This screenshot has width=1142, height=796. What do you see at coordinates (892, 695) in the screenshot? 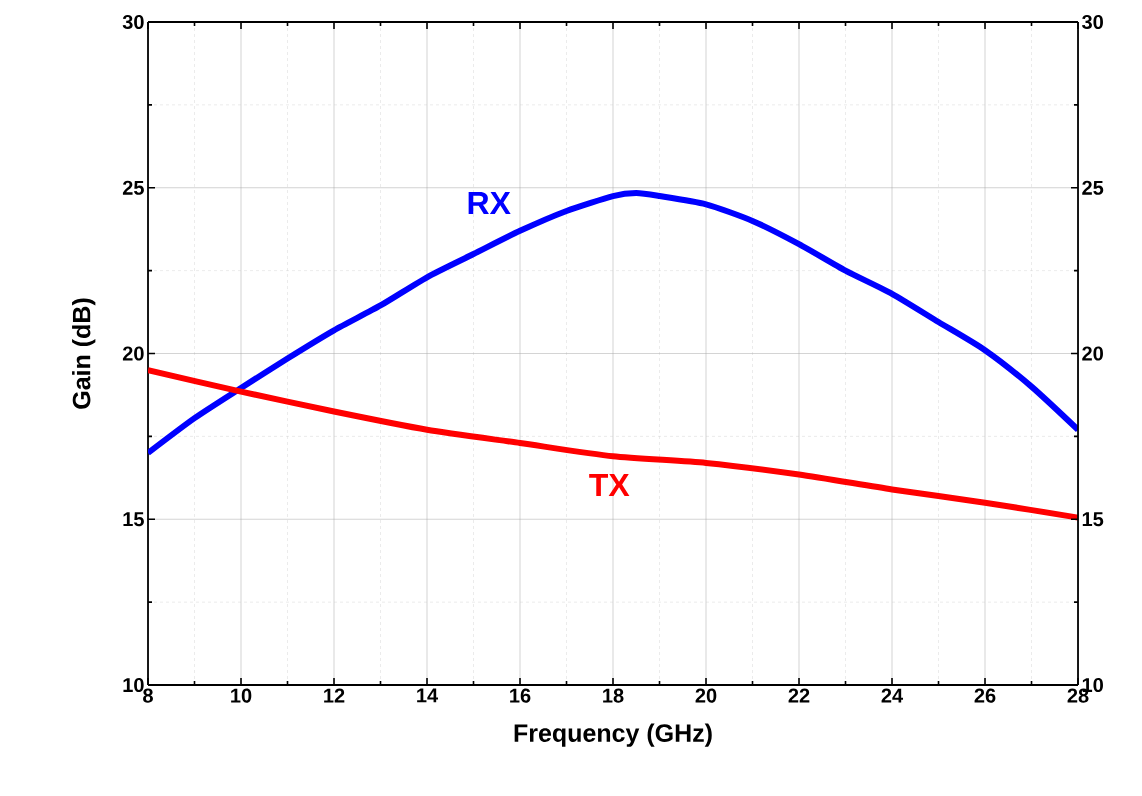
I see `x-tick-label: 24` at bounding box center [892, 695].